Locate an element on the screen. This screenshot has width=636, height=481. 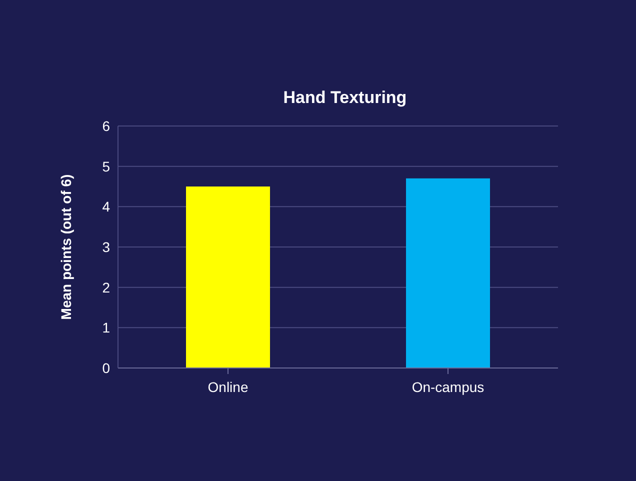
y-tick-label: 5 is located at coordinates (106, 166).